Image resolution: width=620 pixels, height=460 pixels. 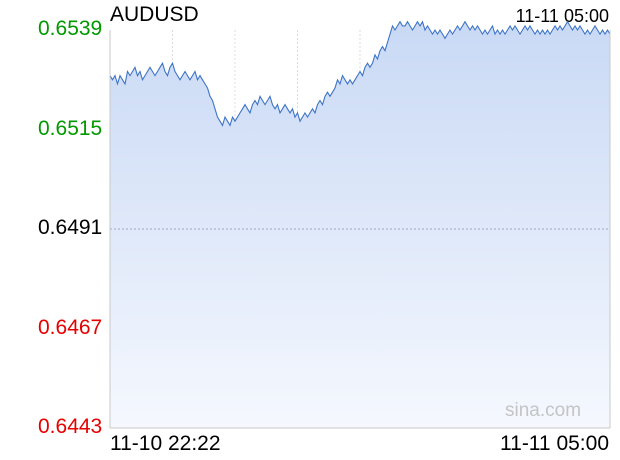 What do you see at coordinates (70, 28) in the screenshot?
I see `y-tick-label: 0.6539` at bounding box center [70, 28].